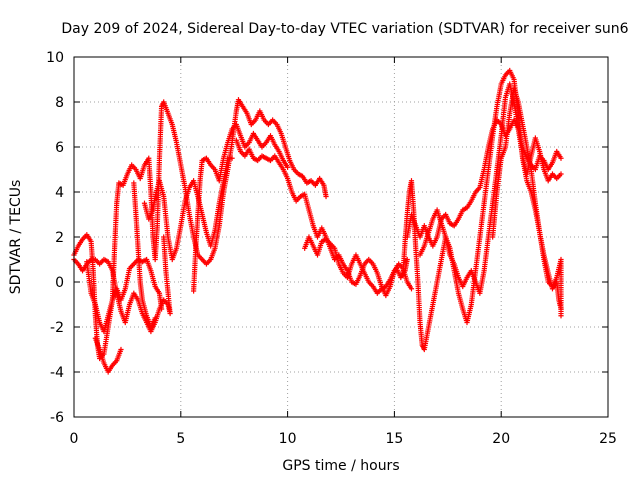 This screenshot has width=640, height=480. Describe the element at coordinates (59, 148) in the screenshot. I see `y-tick-label: 6` at that location.